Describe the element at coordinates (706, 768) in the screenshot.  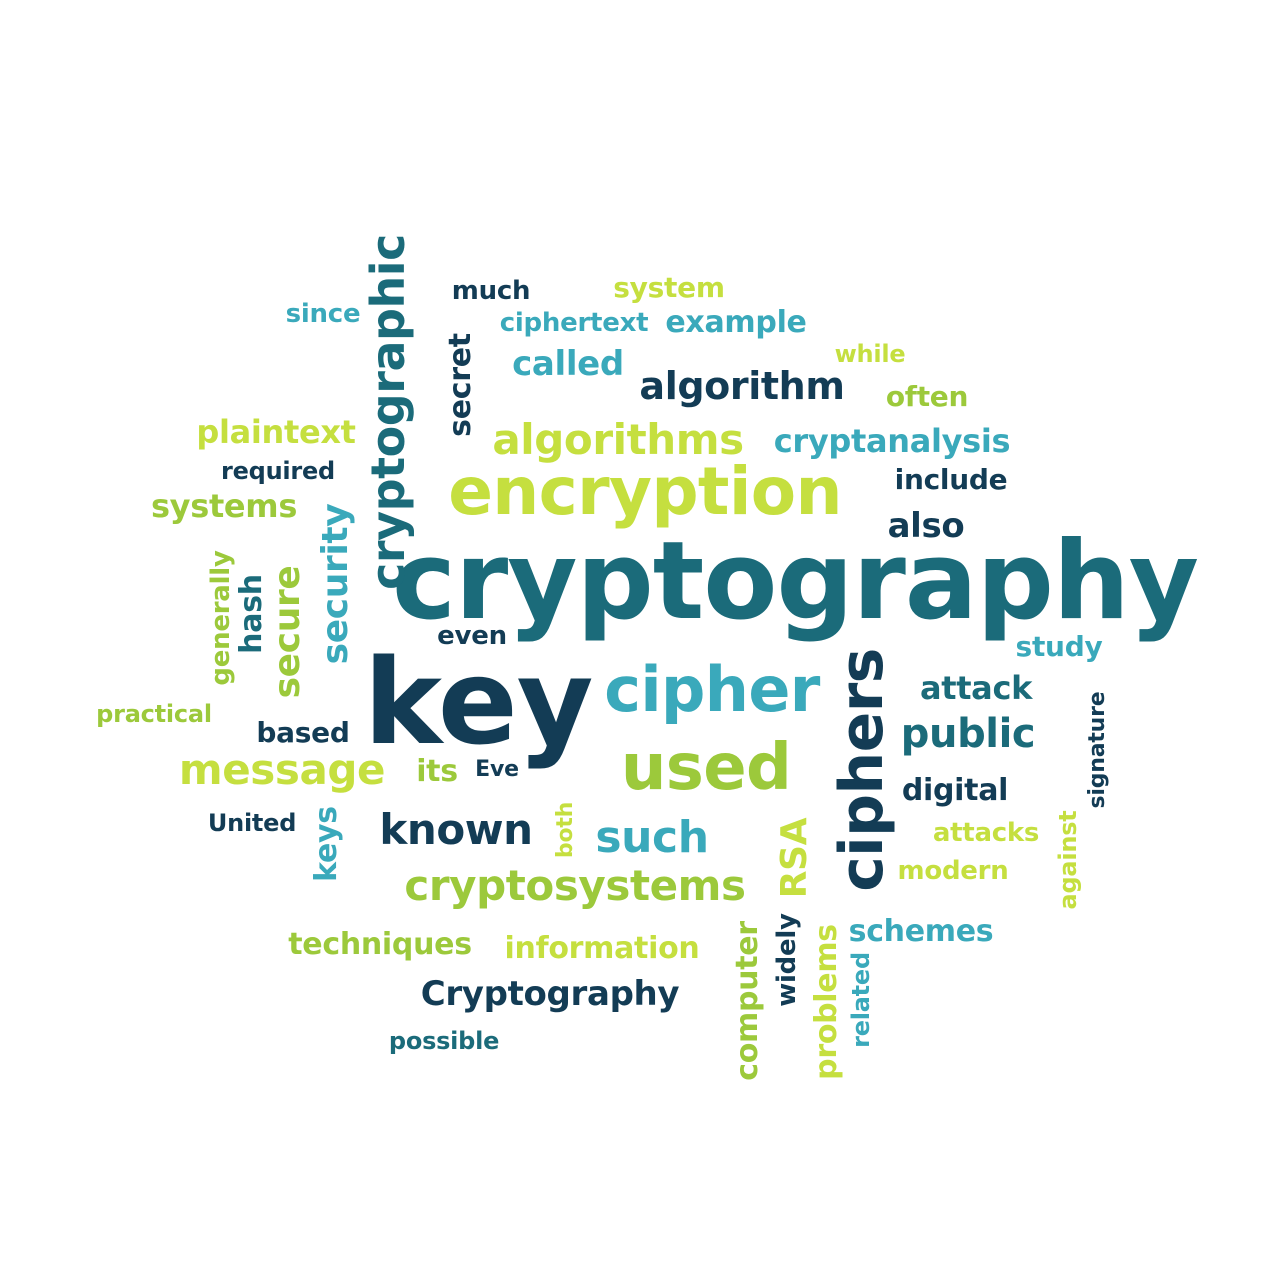
I see `word-used: used` at that location.